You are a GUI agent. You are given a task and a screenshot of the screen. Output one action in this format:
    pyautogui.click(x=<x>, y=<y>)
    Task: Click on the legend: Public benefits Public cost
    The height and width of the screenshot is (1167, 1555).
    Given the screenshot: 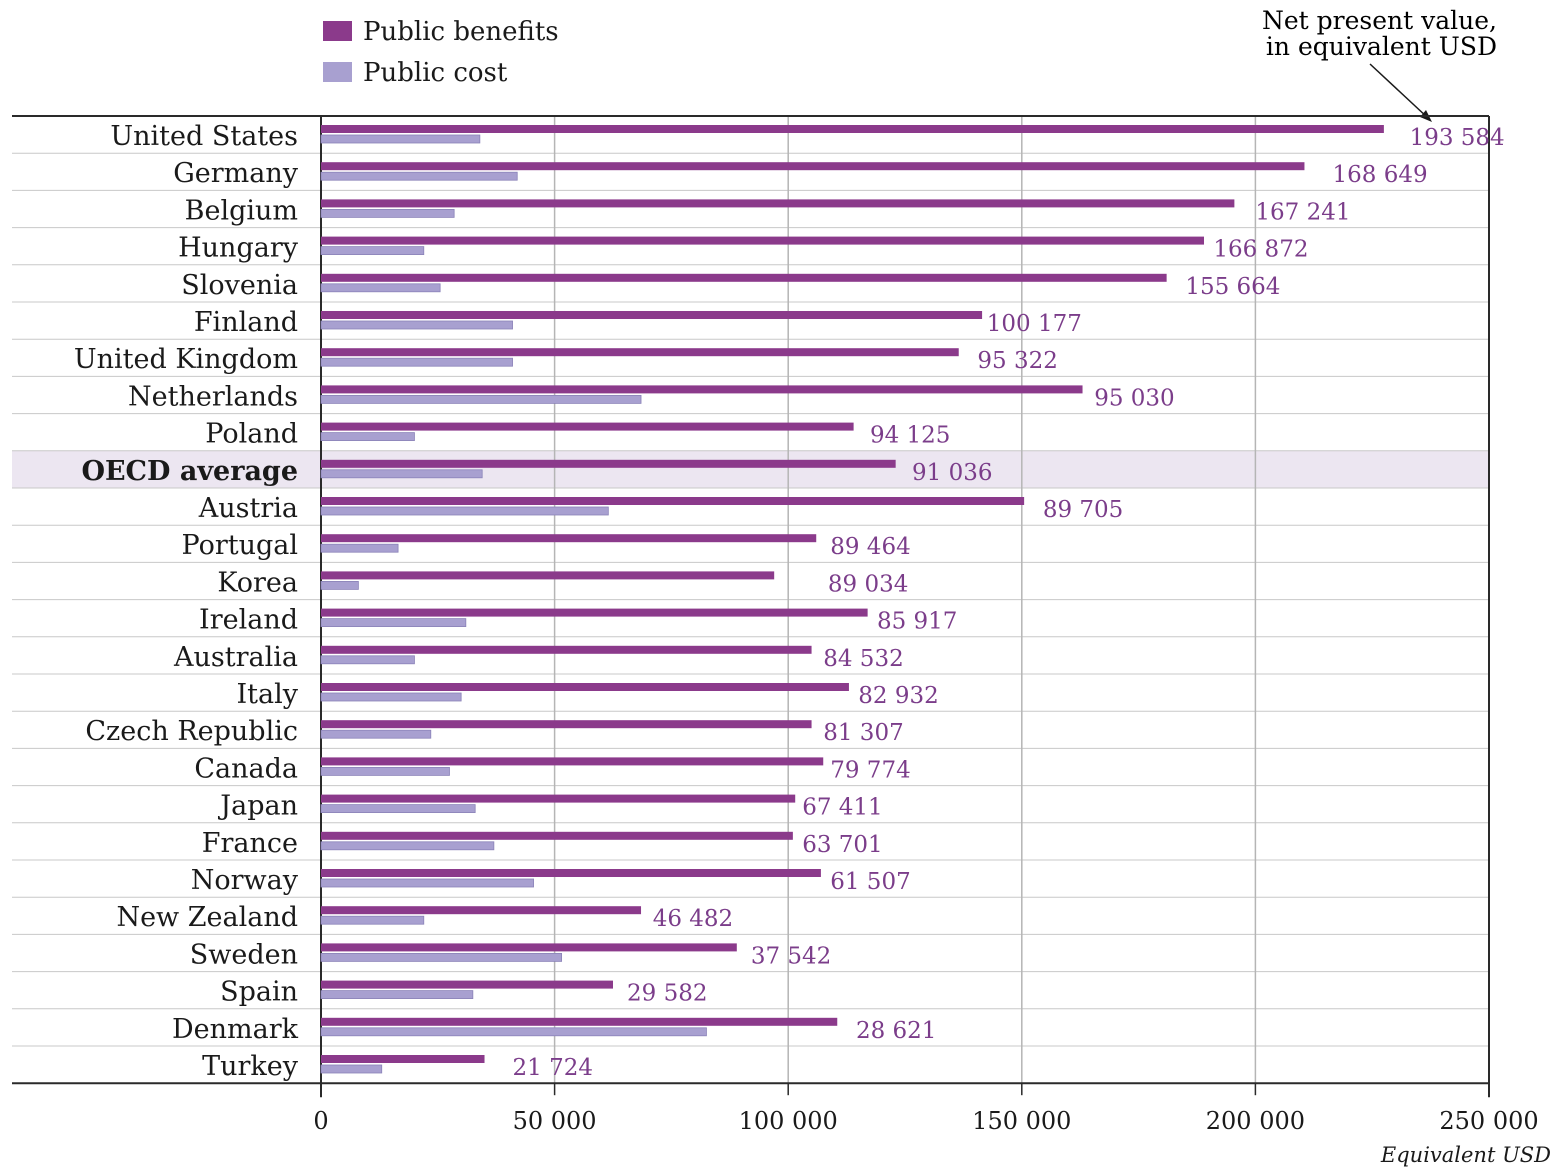 What is the action you would take?
    pyautogui.click(x=441, y=52)
    